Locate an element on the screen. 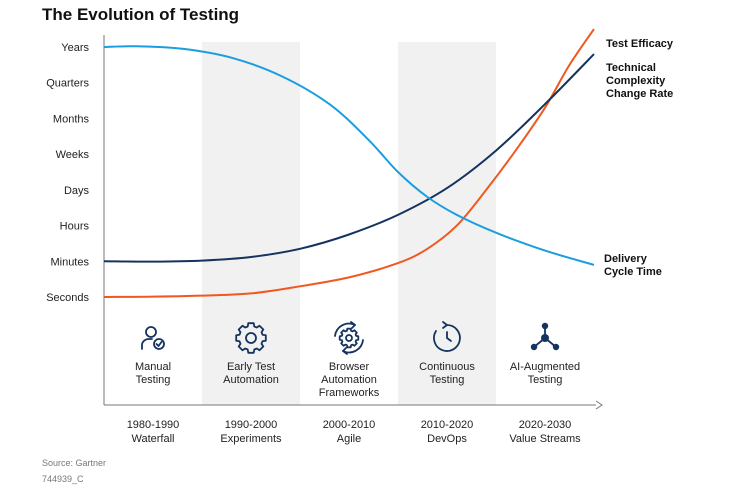 This screenshot has height=495, width=735. series-label-1: Technical Complexity Change Rate is located at coordinates (639, 81).